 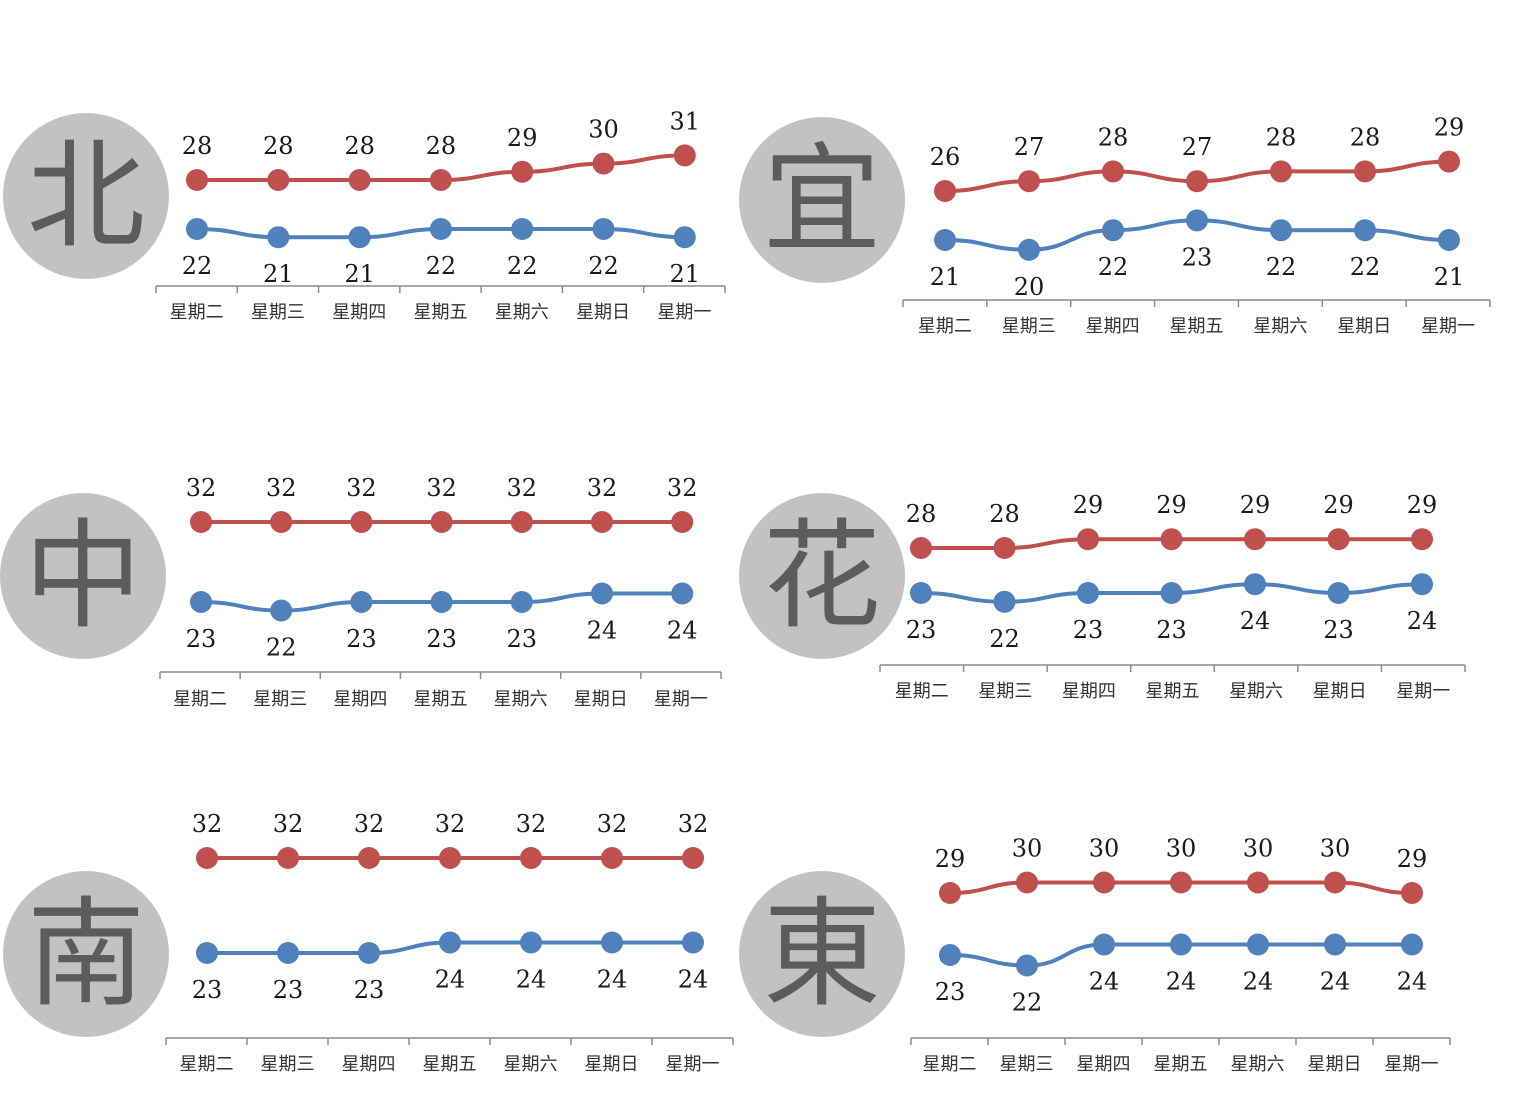 What do you see at coordinates (85, 196) in the screenshot?
I see `region-label: 北` at bounding box center [85, 196].